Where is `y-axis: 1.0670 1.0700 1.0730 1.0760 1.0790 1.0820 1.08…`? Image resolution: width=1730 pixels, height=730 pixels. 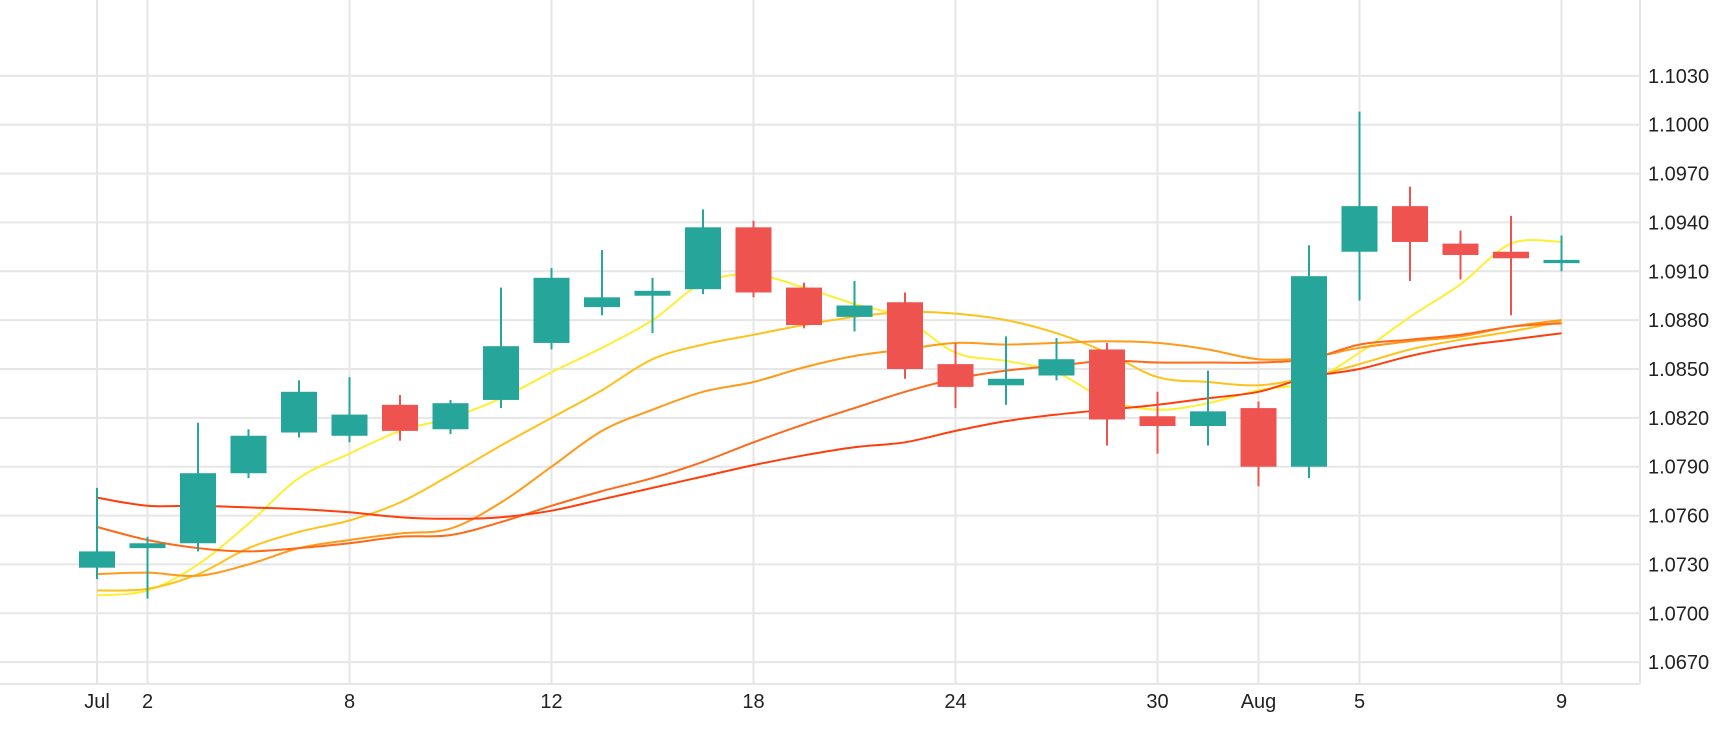
y-axis: 1.0670 1.0700 1.0730 1.0760 1.0790 1.0820 1.08… is located at coordinates (1678, 370).